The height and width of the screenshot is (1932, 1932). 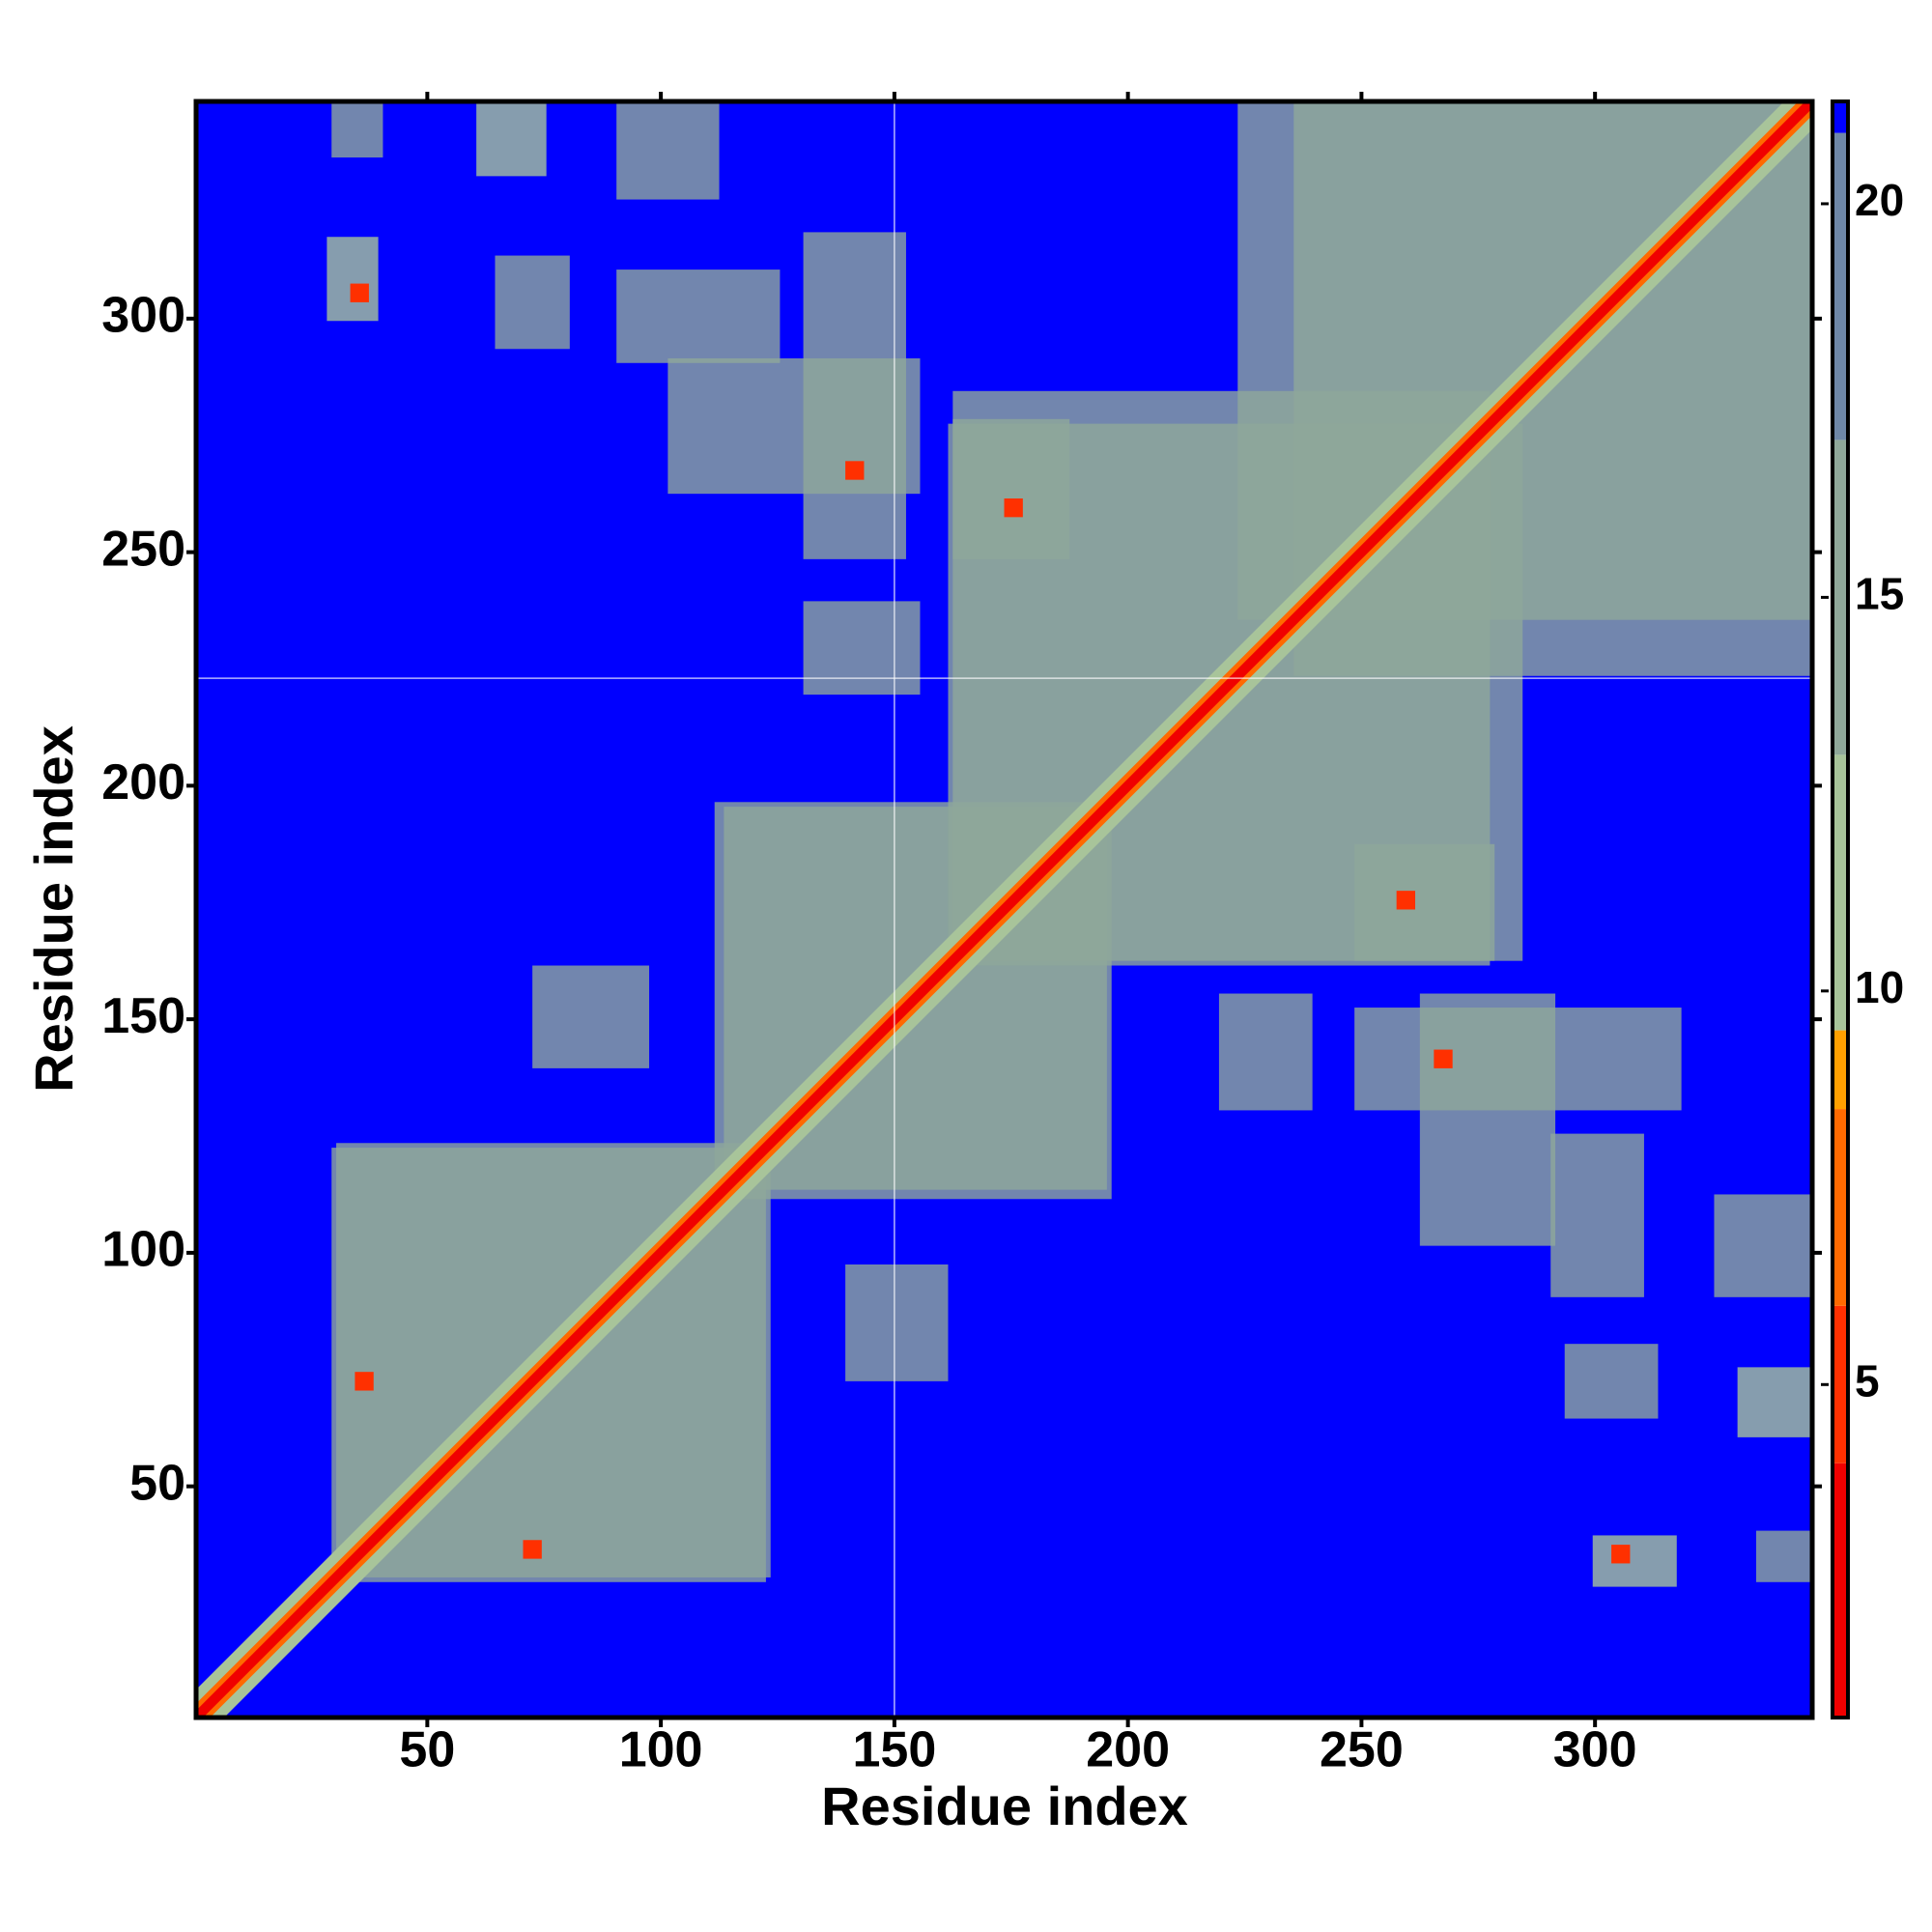 What do you see at coordinates (427, 1750) in the screenshot?
I see `x-tick-label: 50` at bounding box center [427, 1750].